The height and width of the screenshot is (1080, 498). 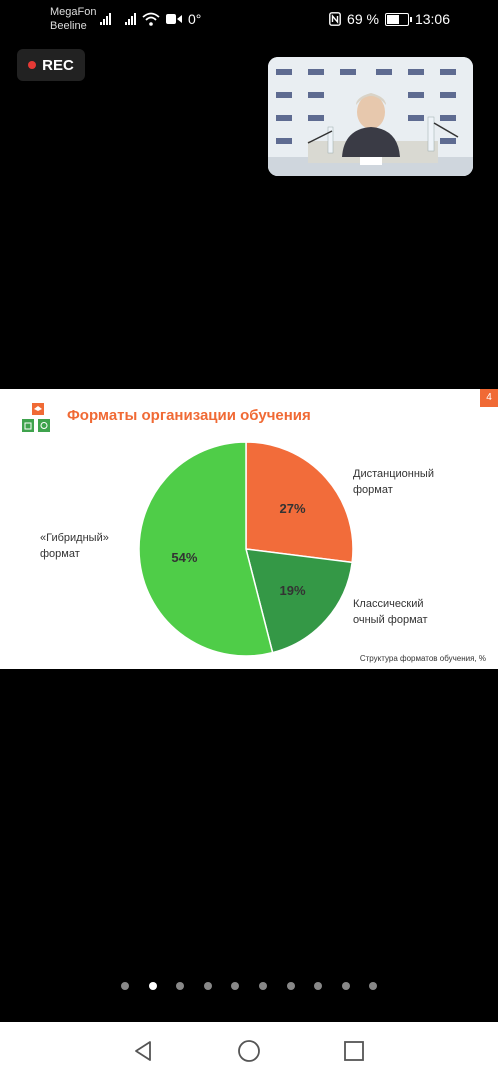 What do you see at coordinates (249, 987) in the screenshot?
I see `slide-pager` at bounding box center [249, 987].